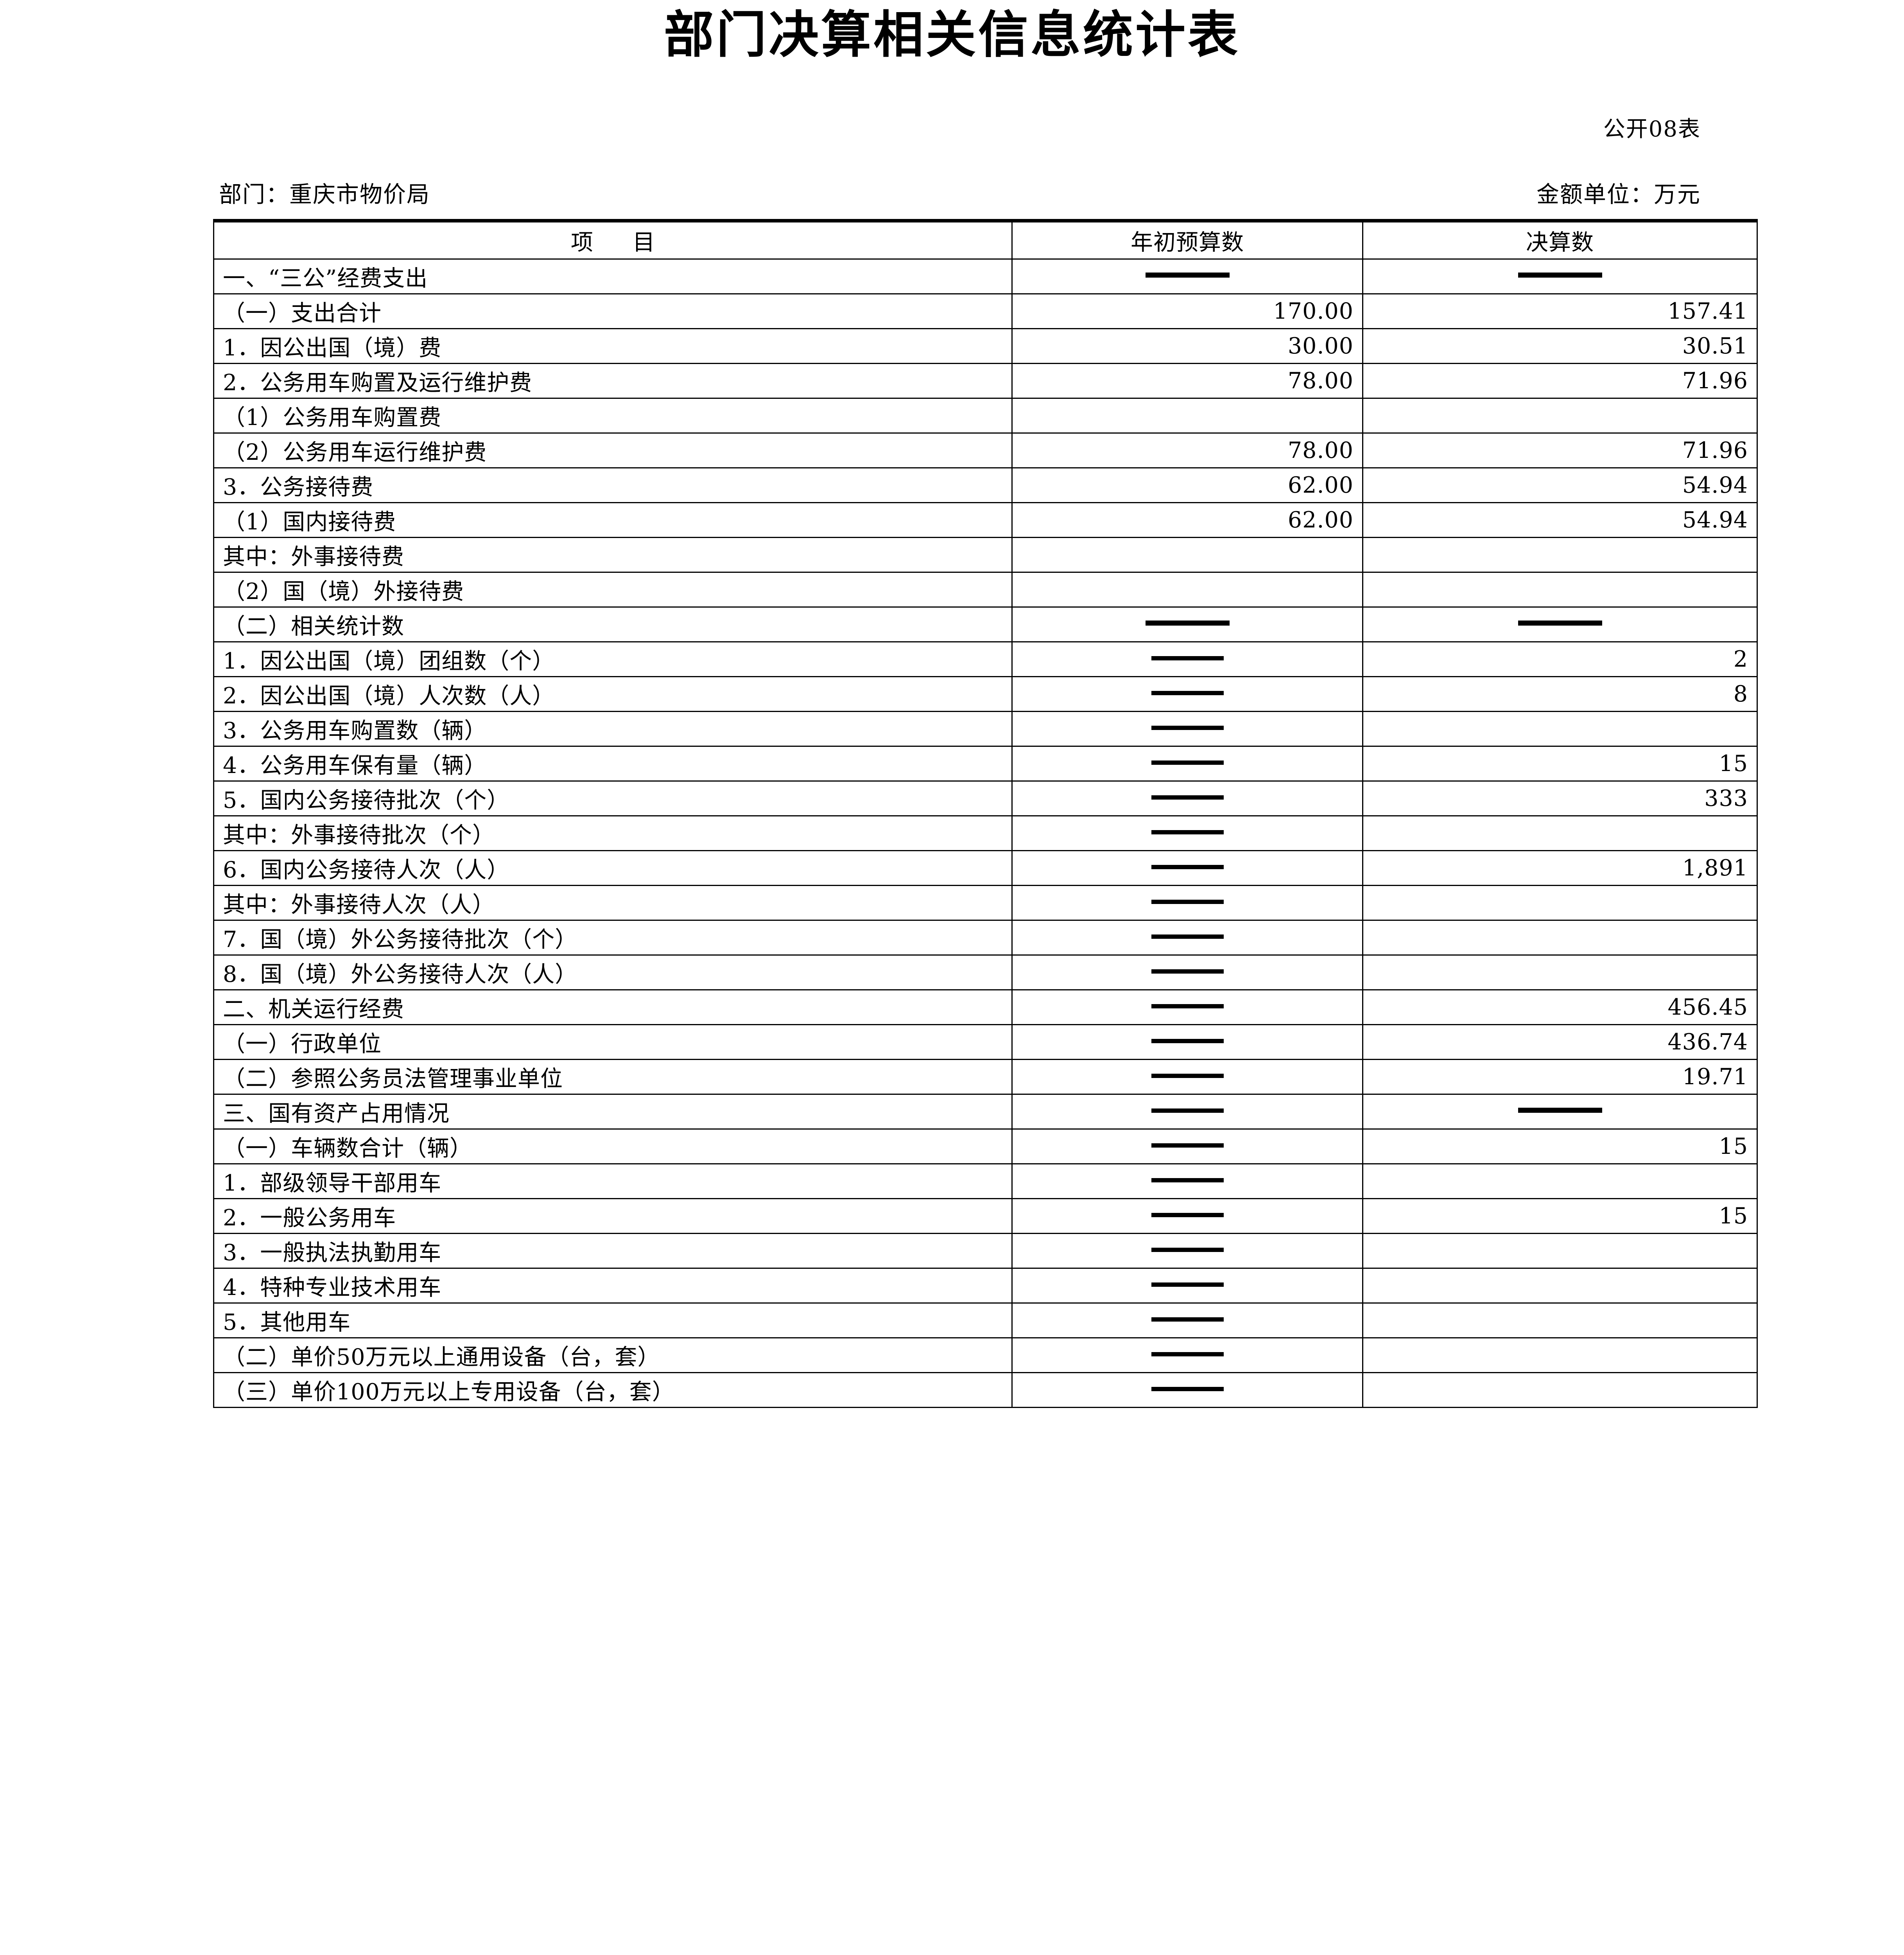  Describe the element at coordinates (613, 1320) in the screenshot. I see `row-item-label: 5．其他用车` at that location.